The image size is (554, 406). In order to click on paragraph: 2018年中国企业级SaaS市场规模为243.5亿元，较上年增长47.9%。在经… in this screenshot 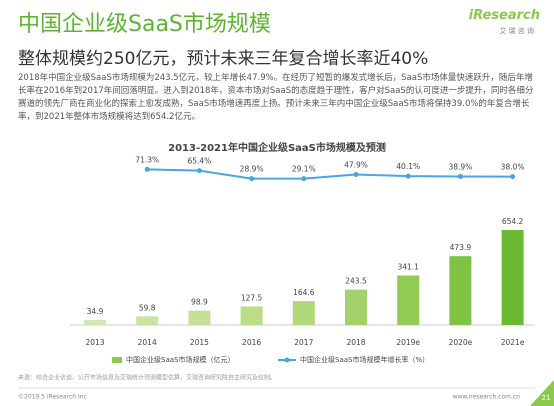, I will do `click(276, 97)`.